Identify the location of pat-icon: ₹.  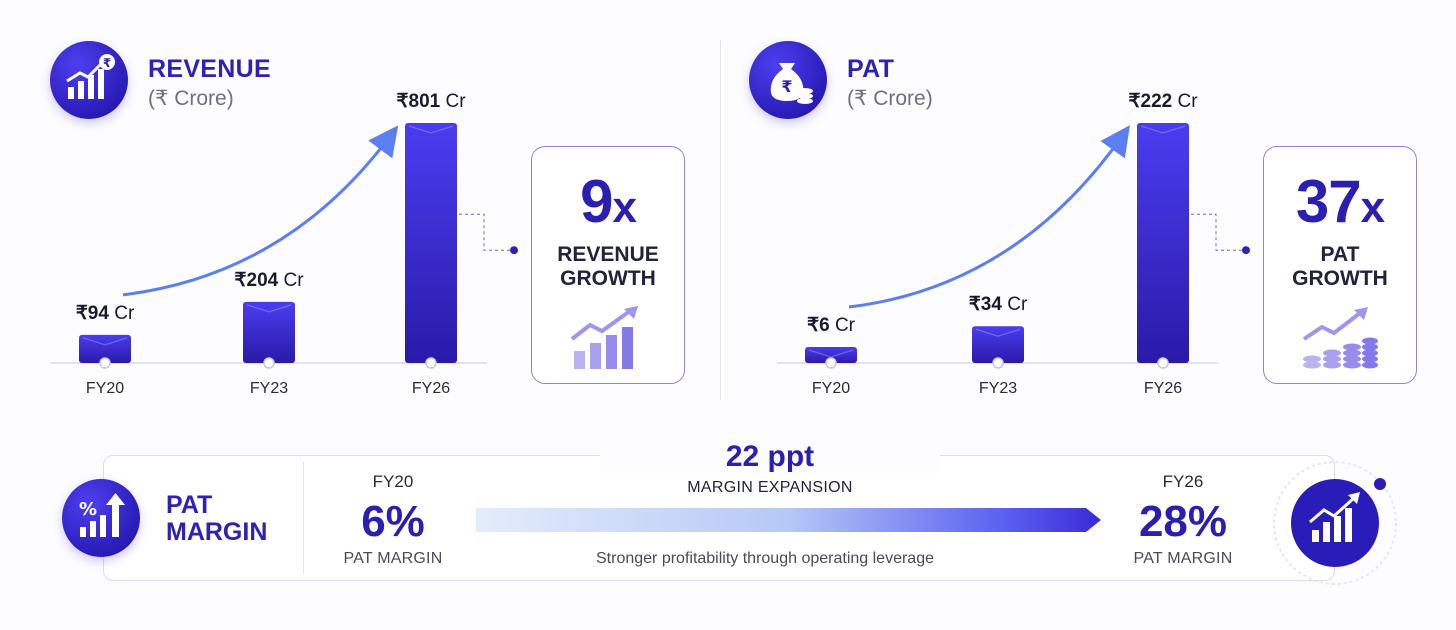
(788, 80).